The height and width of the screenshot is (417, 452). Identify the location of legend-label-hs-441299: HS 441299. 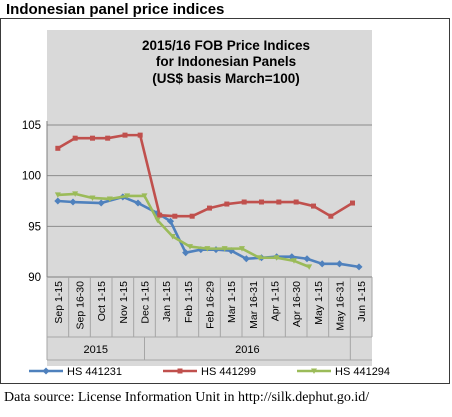
(228, 372).